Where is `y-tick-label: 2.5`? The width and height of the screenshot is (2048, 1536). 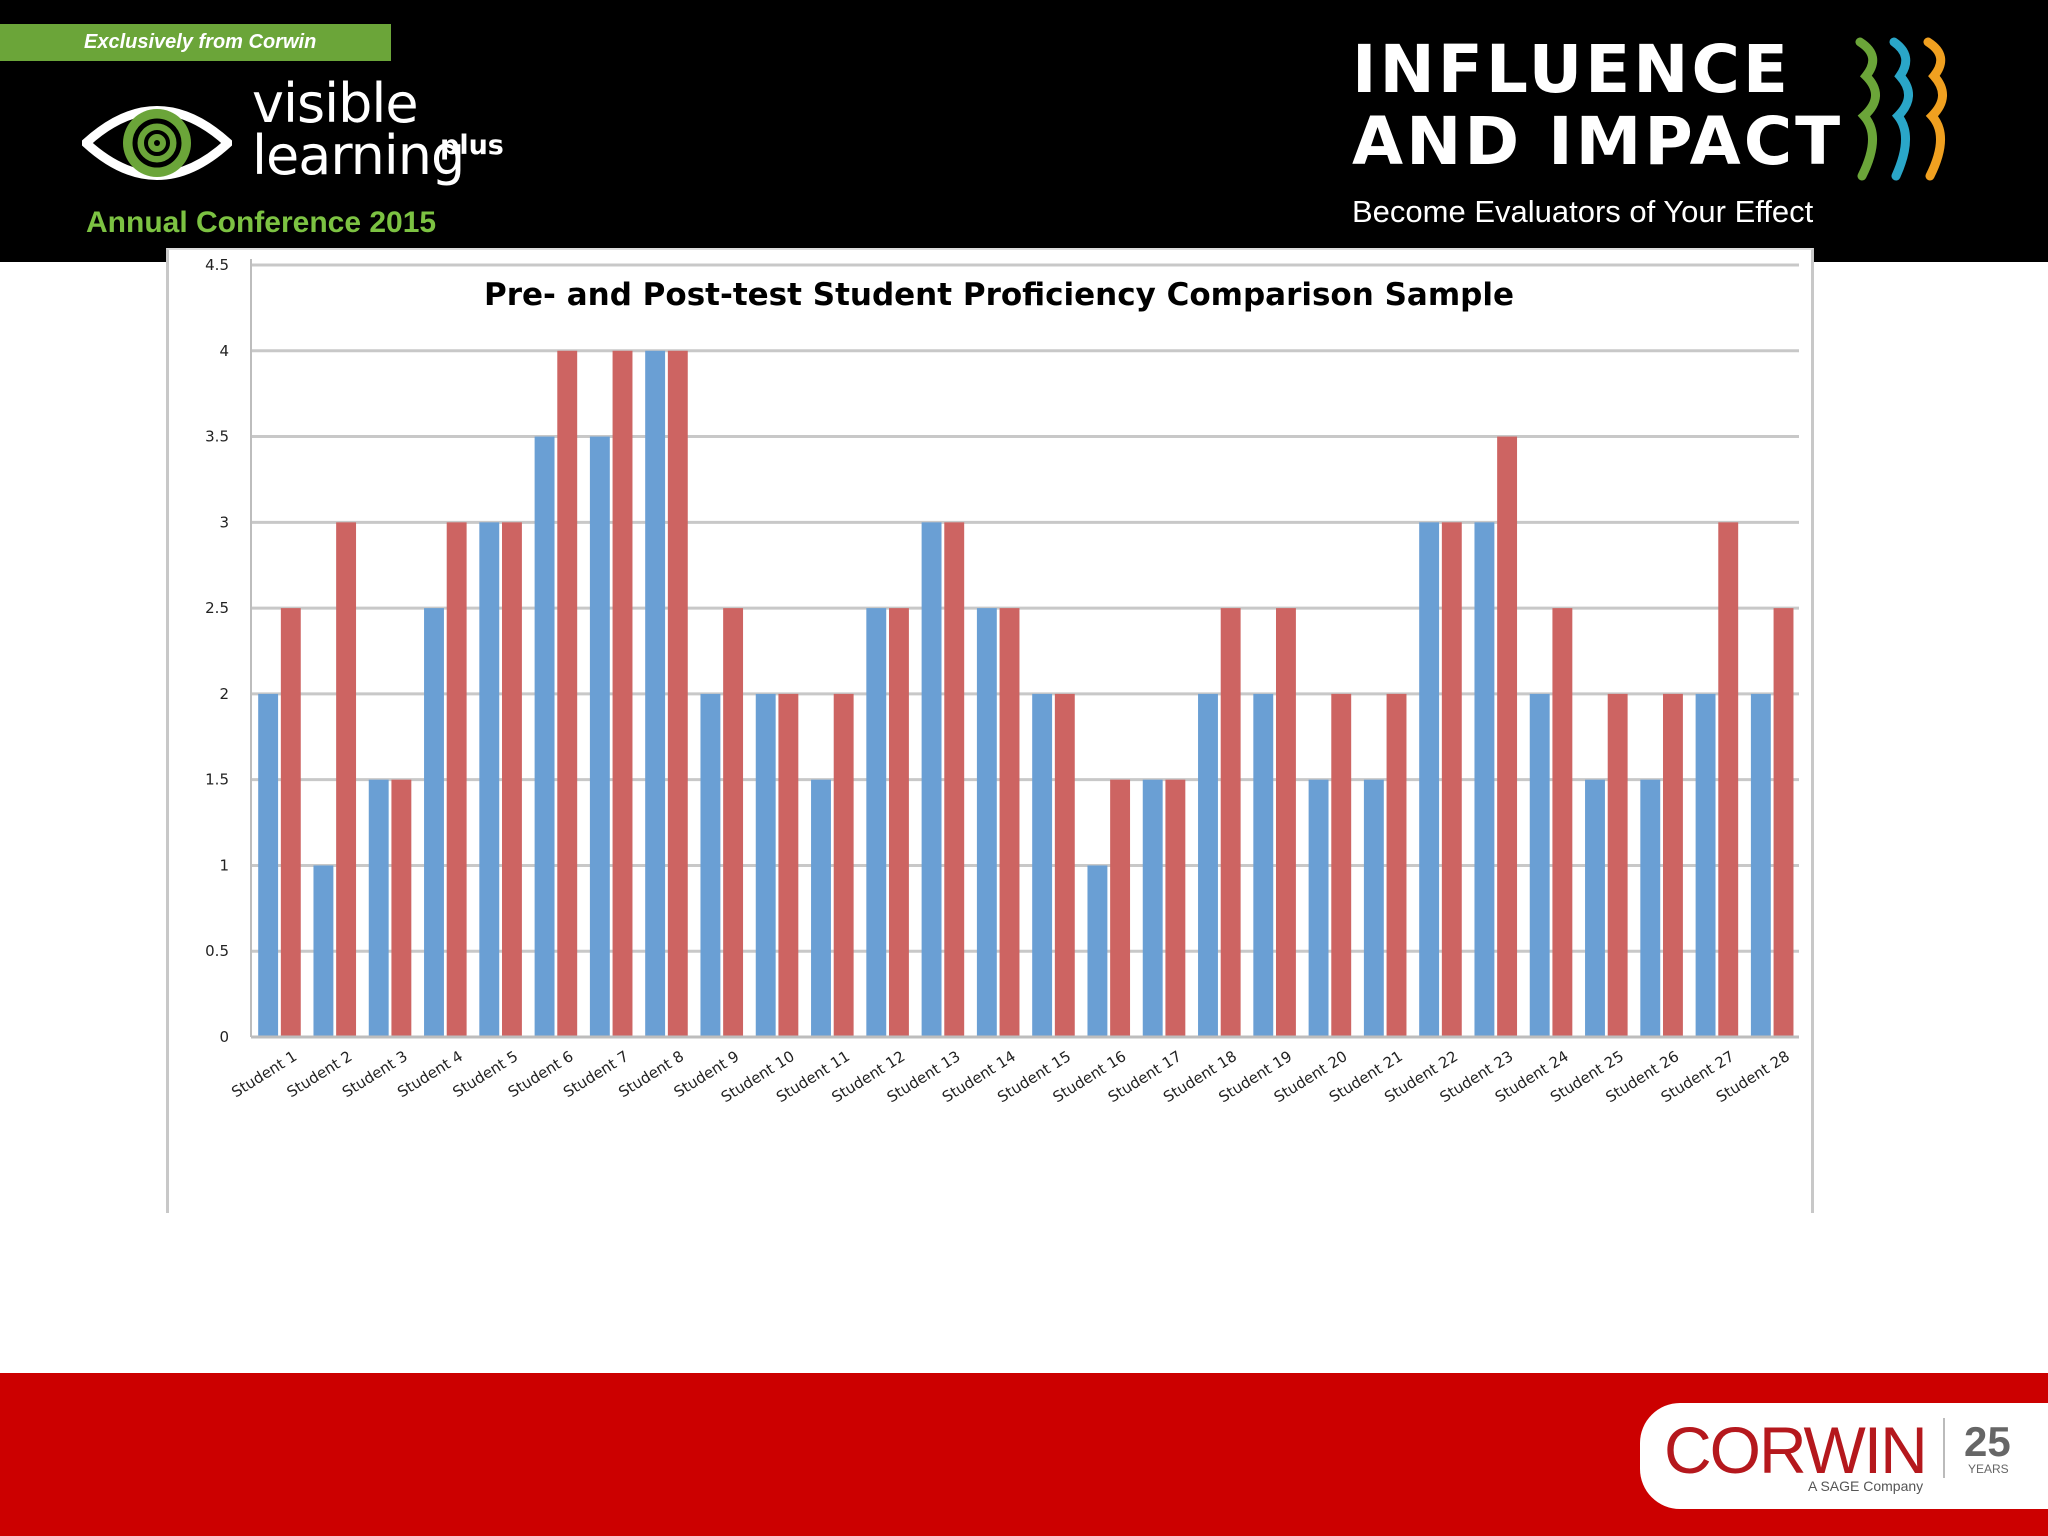 y-tick-label: 2.5 is located at coordinates (217, 608).